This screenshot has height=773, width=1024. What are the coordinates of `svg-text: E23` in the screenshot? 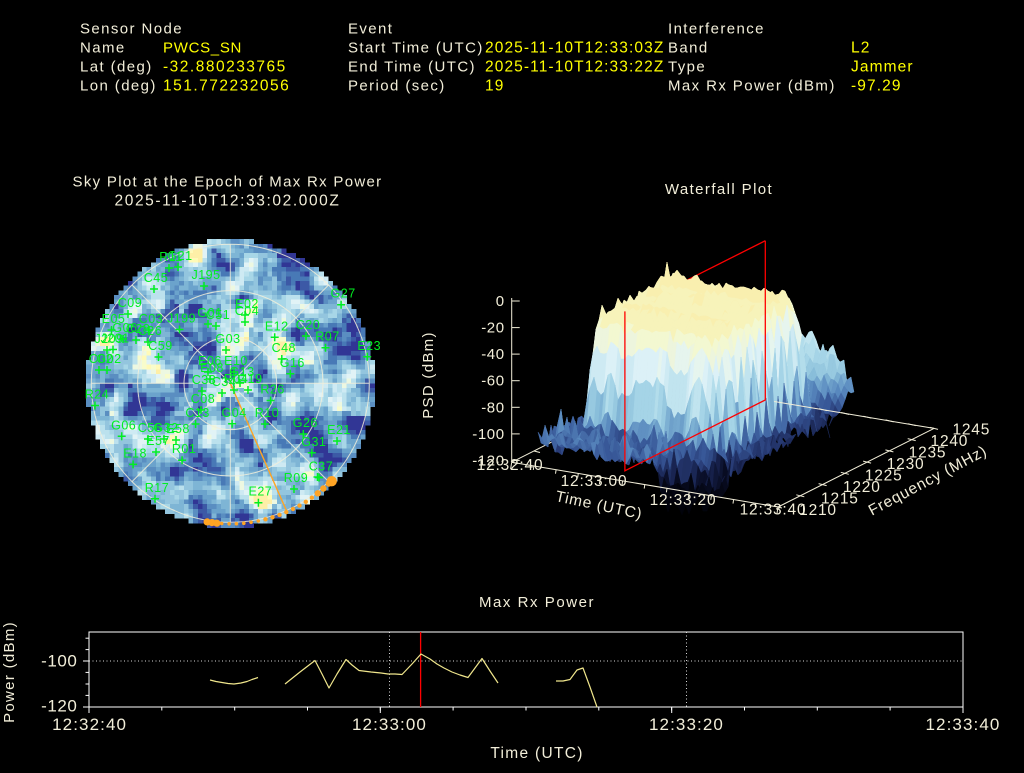 It's located at (369, 346).